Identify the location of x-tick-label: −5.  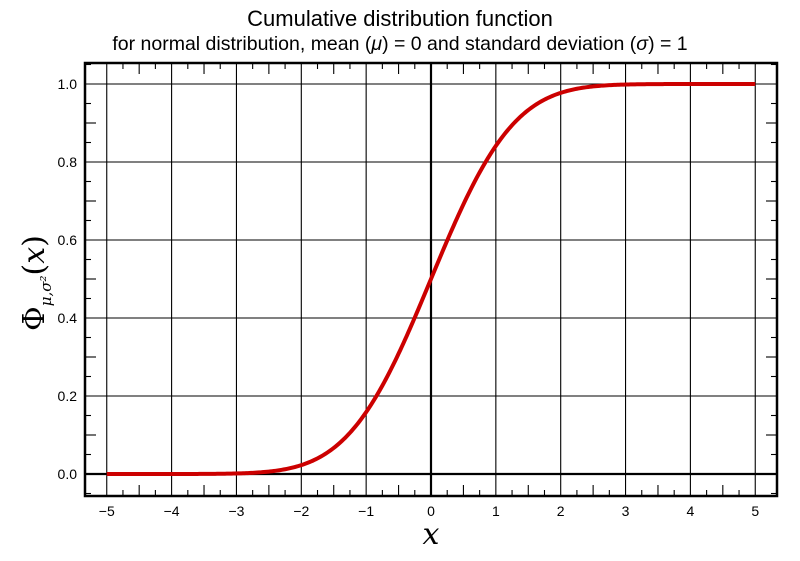
(107, 511).